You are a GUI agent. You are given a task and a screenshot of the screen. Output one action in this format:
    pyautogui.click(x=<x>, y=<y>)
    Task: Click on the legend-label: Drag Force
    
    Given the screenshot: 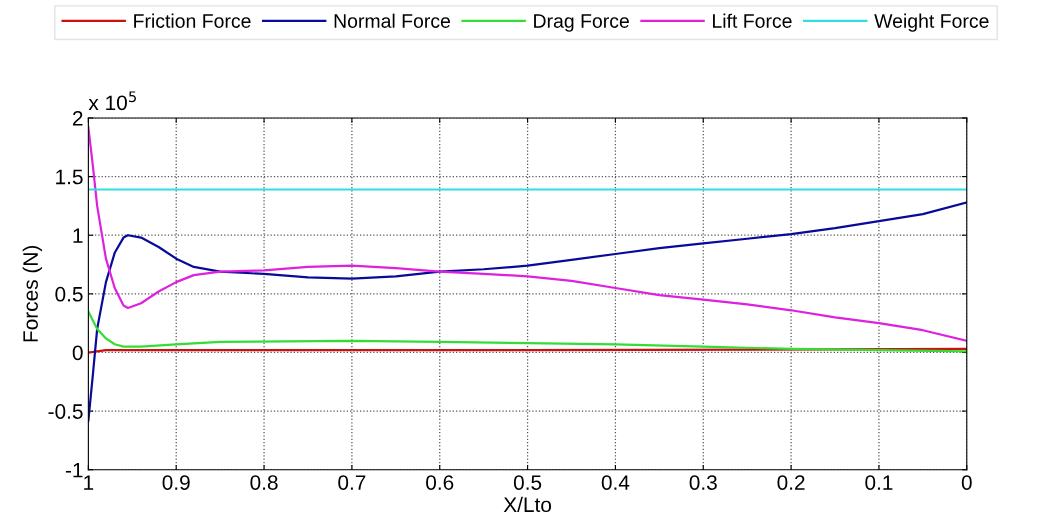 What is the action you would take?
    pyautogui.click(x=581, y=23)
    